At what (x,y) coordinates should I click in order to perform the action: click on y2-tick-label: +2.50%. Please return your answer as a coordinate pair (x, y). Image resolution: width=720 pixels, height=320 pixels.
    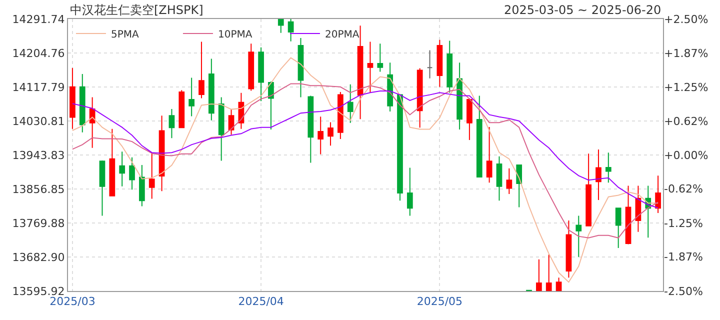
    Looking at the image, I should click on (686, 19).